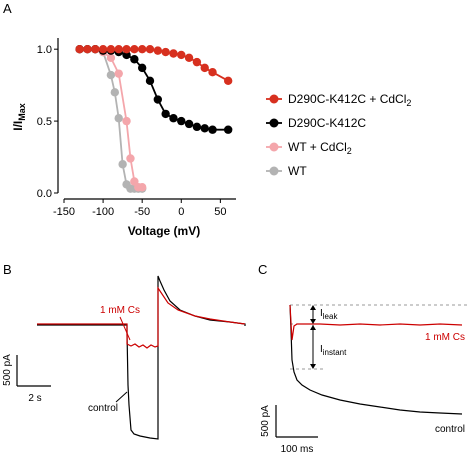 Image resolution: width=474 pixels, height=462 pixels. Describe the element at coordinates (327, 123) in the screenshot. I see `legend-label: D290C-K412C` at that location.